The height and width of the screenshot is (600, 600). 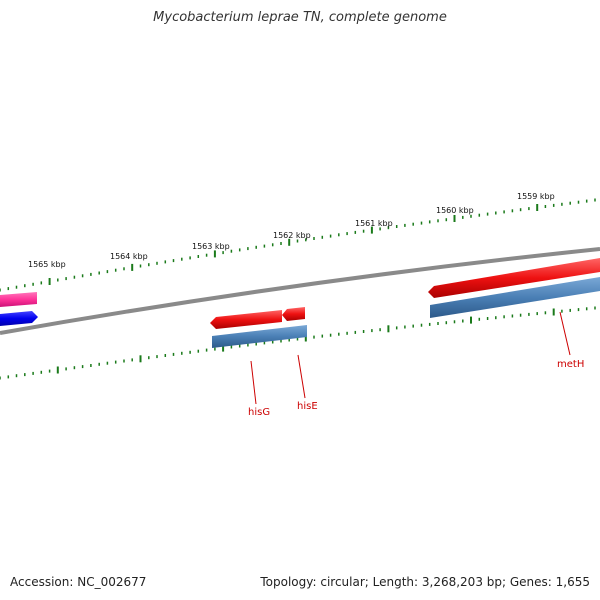 I want to click on gene-label-metH: metH, so click(x=570, y=364).